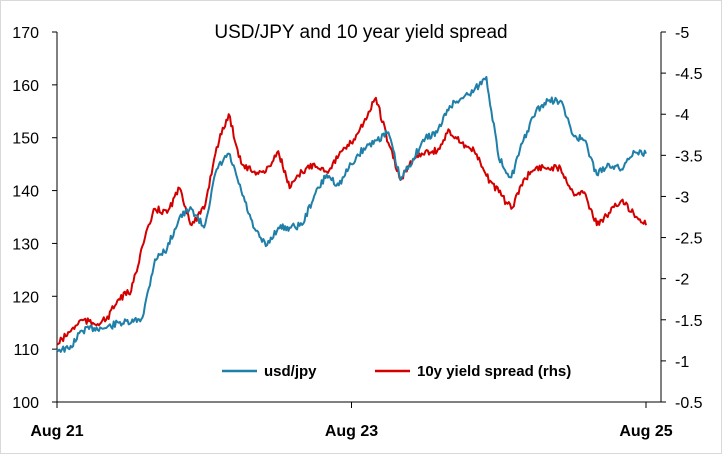  I want to click on x-tick-label: Aug 23, so click(351, 431).